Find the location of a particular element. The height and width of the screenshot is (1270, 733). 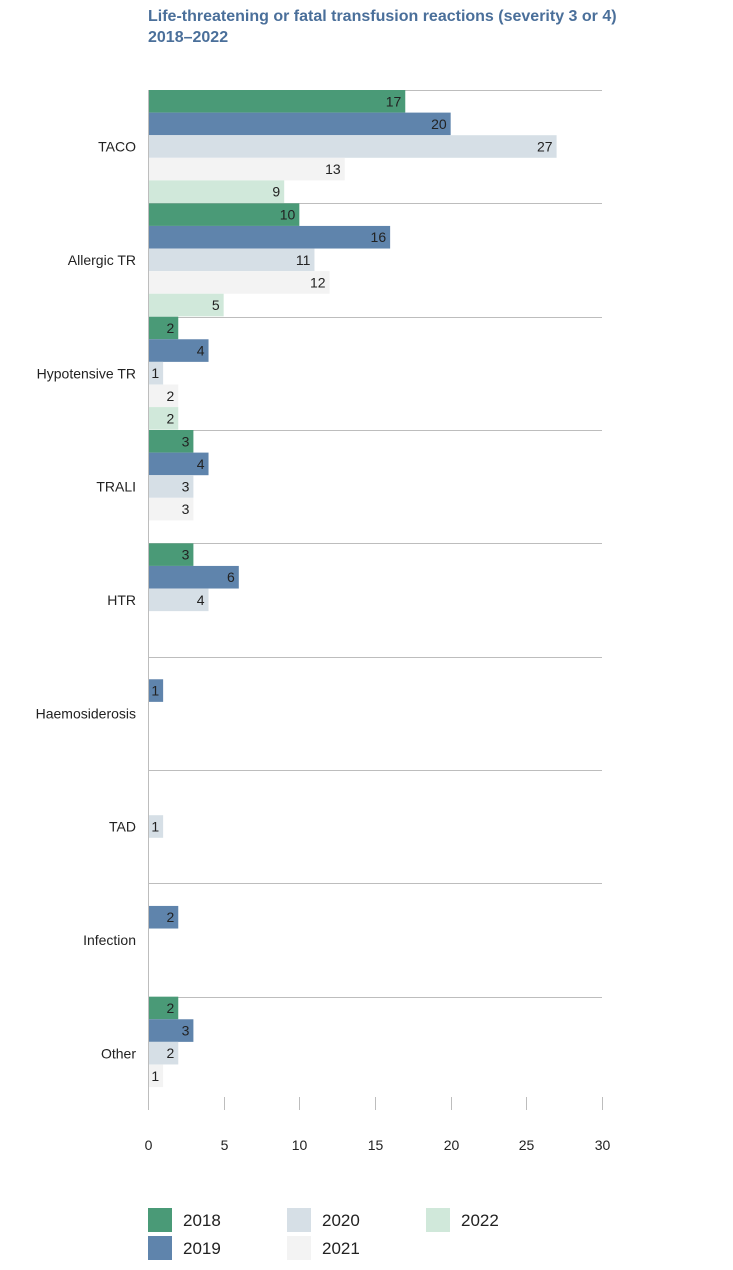

category-label: TRALI is located at coordinates (116, 487).